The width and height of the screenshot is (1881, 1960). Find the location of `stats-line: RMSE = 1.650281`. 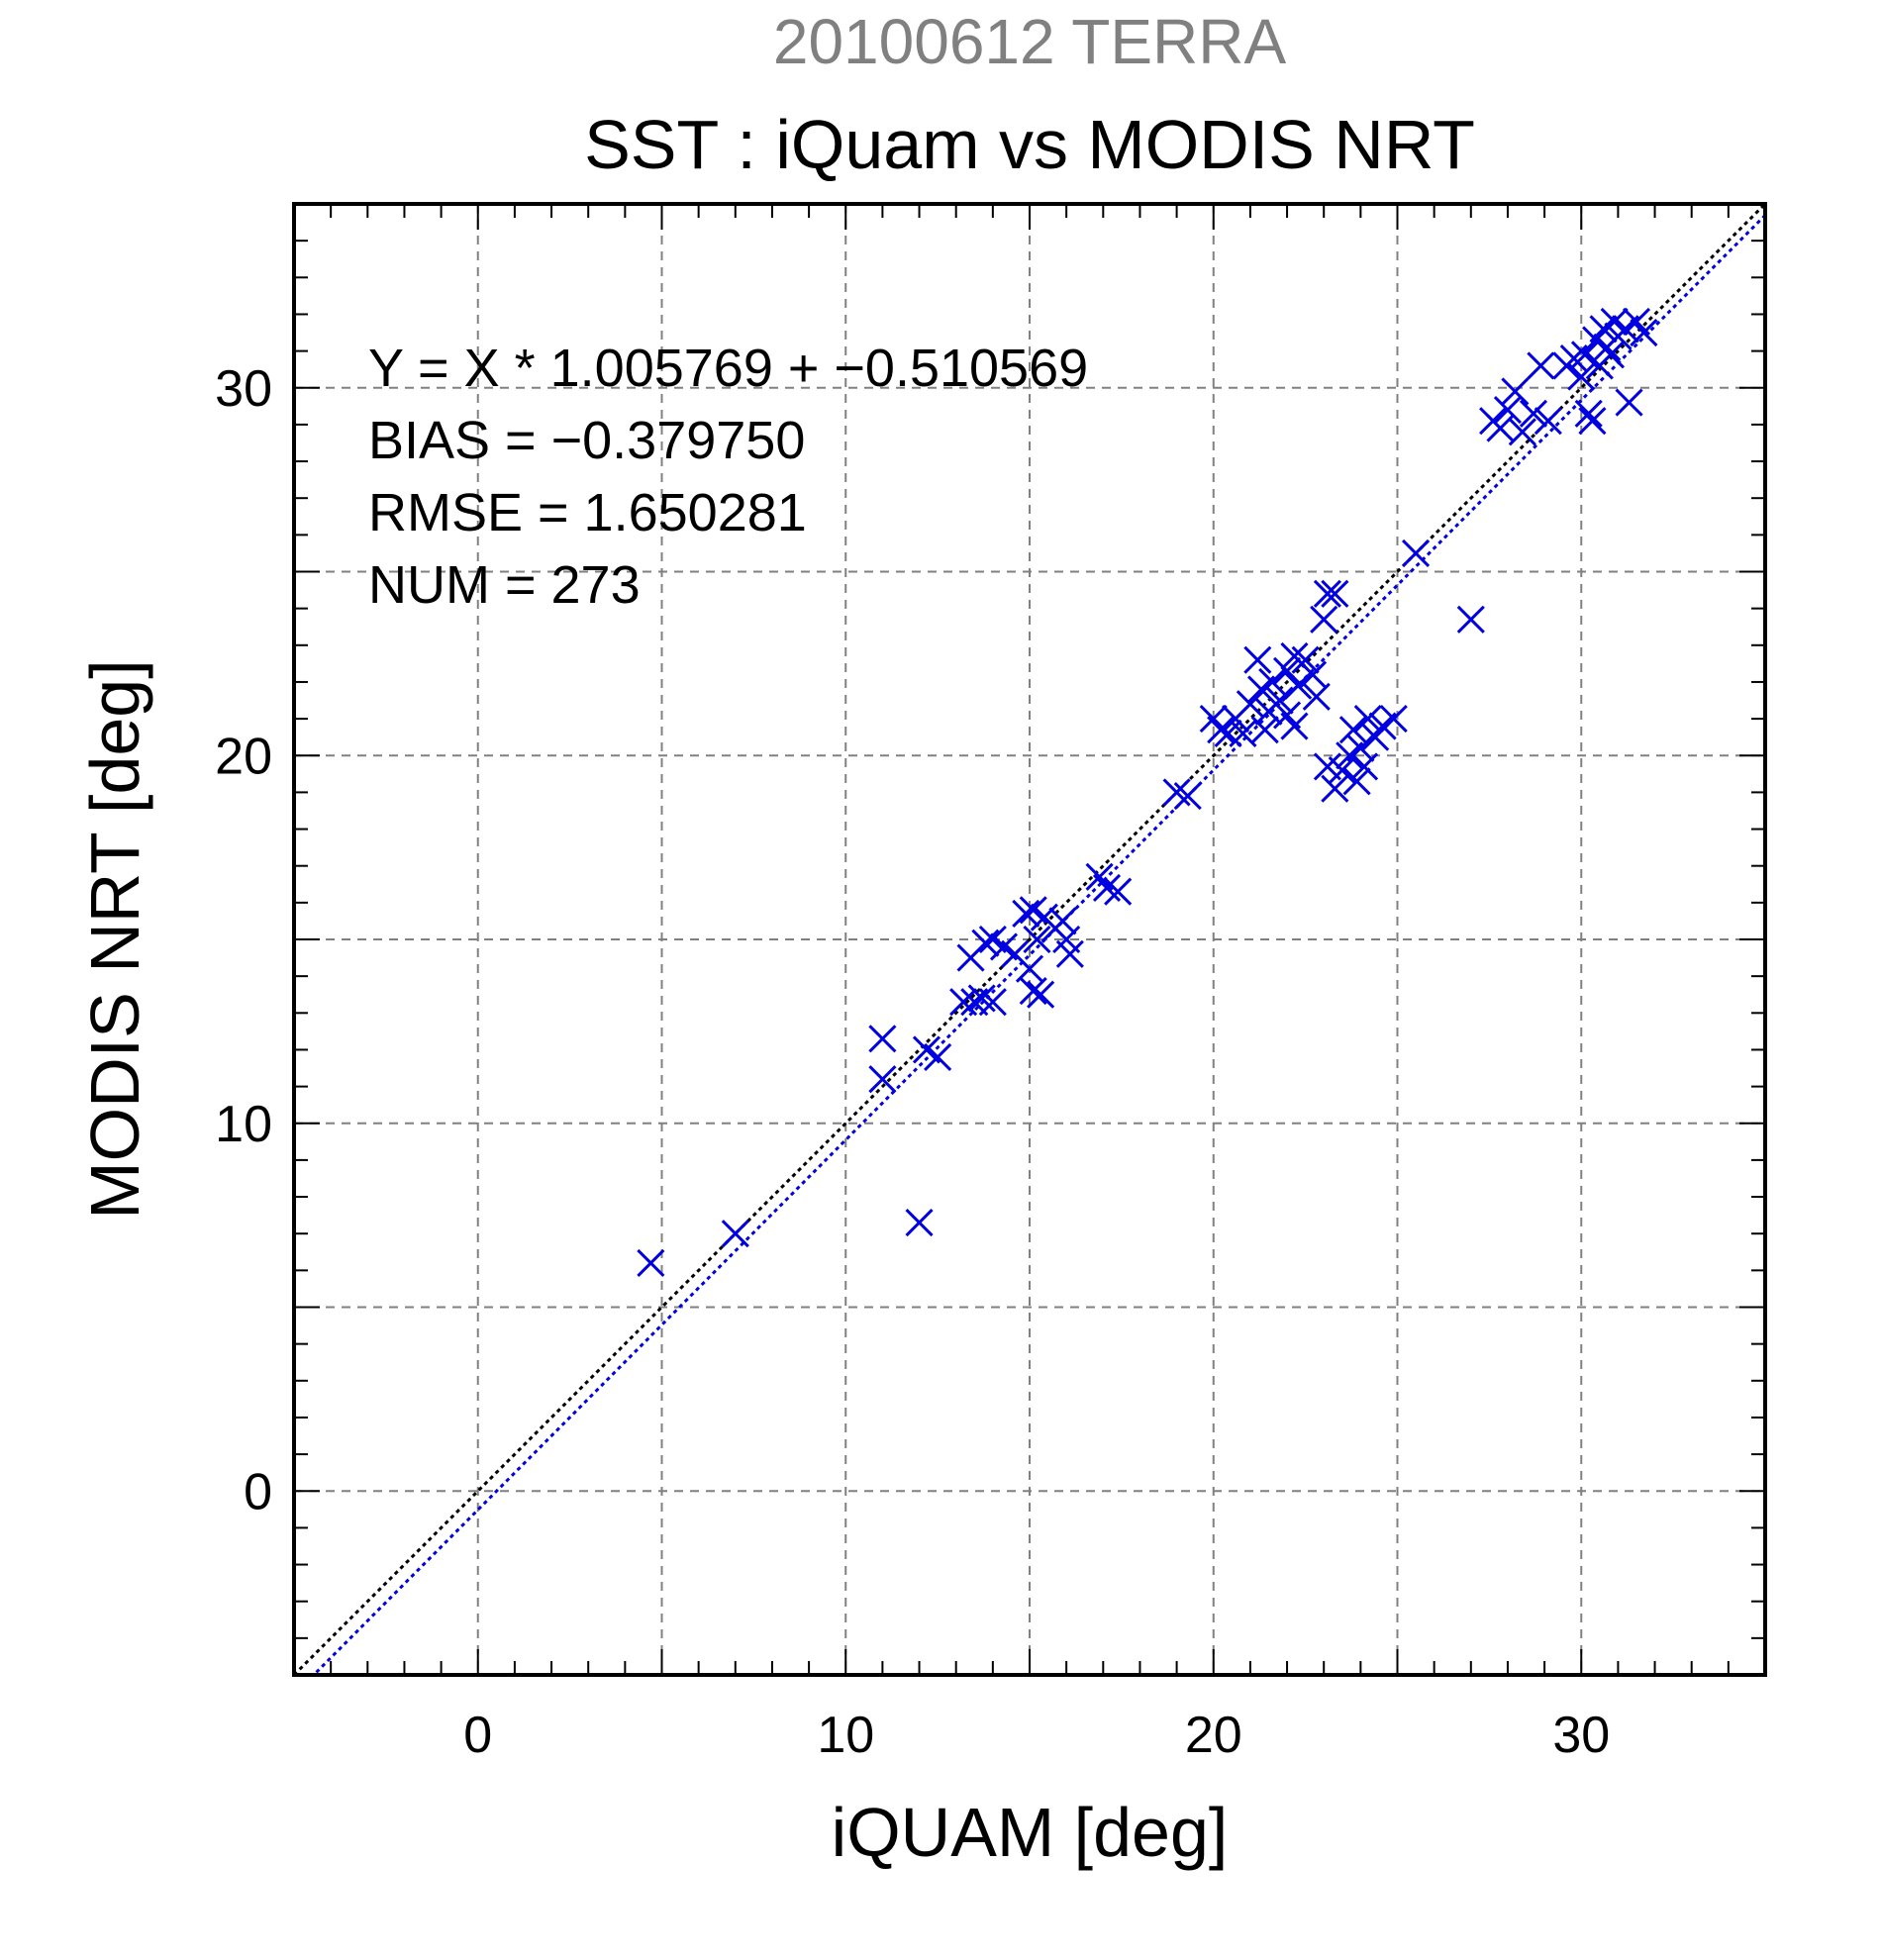

stats-line: RMSE = 1.650281 is located at coordinates (587, 512).